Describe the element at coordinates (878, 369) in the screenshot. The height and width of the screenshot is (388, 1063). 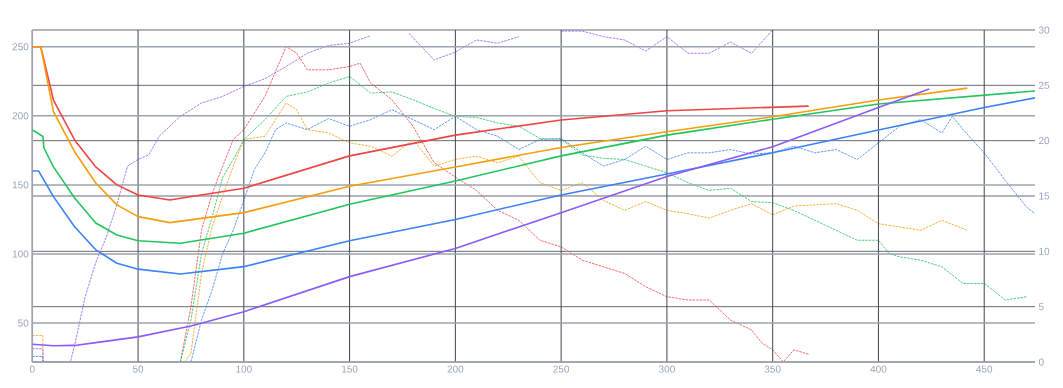
I see `x-tick-label: 400` at that location.